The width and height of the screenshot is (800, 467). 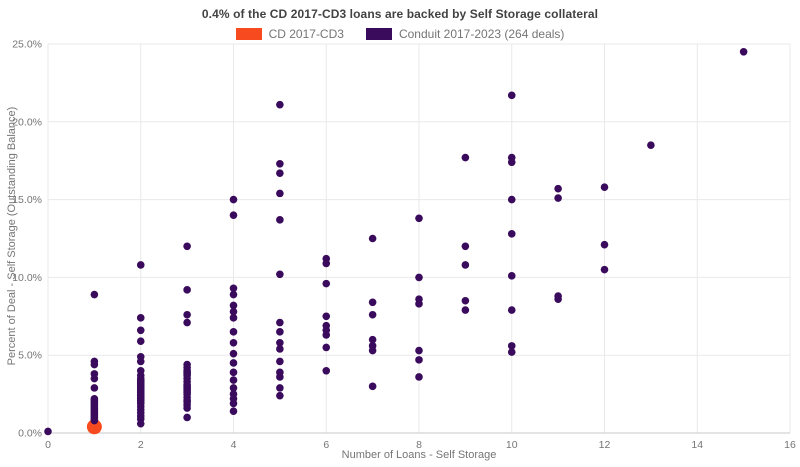 I want to click on x-axis-label: Number of Loans - Self Storage, so click(x=419, y=455).